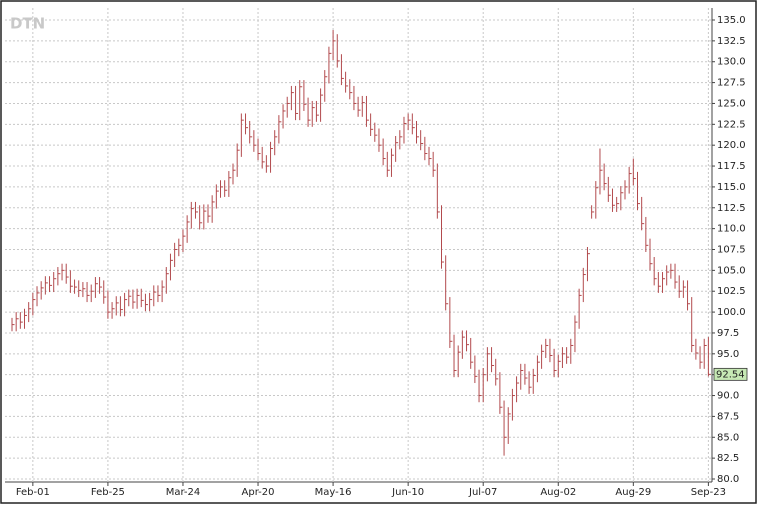  What do you see at coordinates (728, 354) in the screenshot?
I see `y-tick-label: 95.0` at bounding box center [728, 354].